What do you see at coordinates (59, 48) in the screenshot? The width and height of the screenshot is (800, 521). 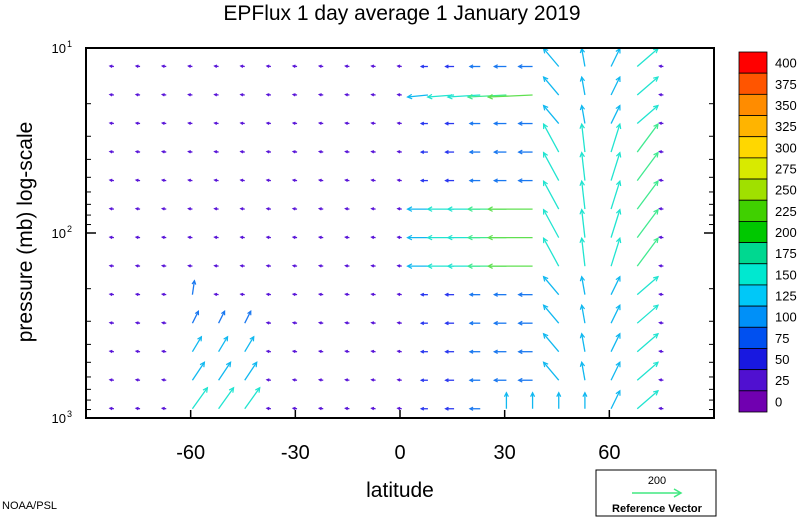 I see `y-tick-label: 10` at bounding box center [59, 48].